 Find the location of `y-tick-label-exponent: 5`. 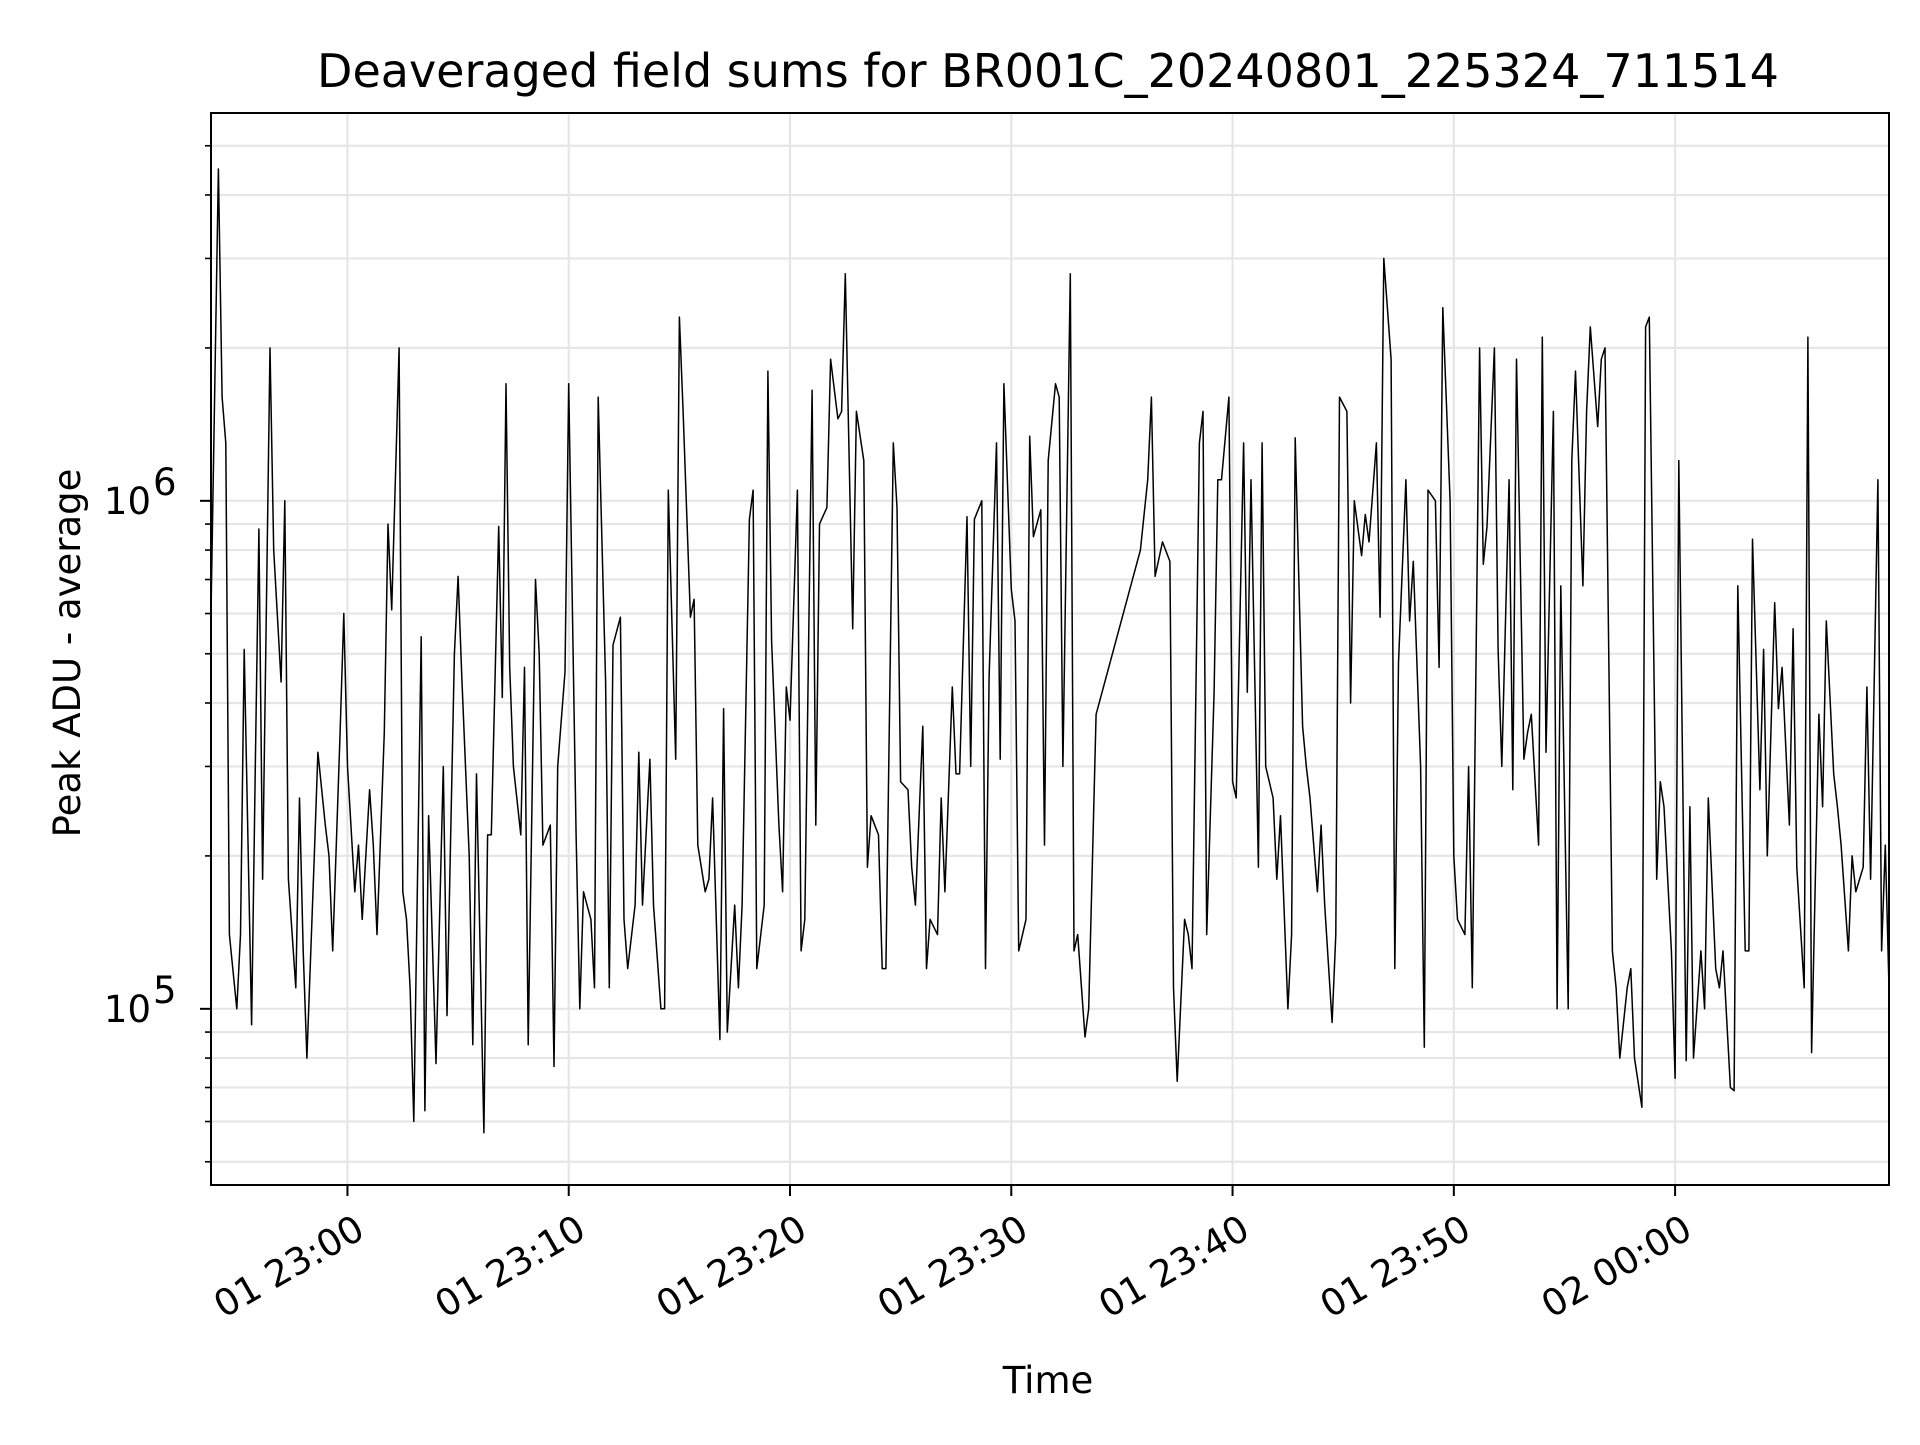

y-tick-label-exponent: 5 is located at coordinates (165, 990).